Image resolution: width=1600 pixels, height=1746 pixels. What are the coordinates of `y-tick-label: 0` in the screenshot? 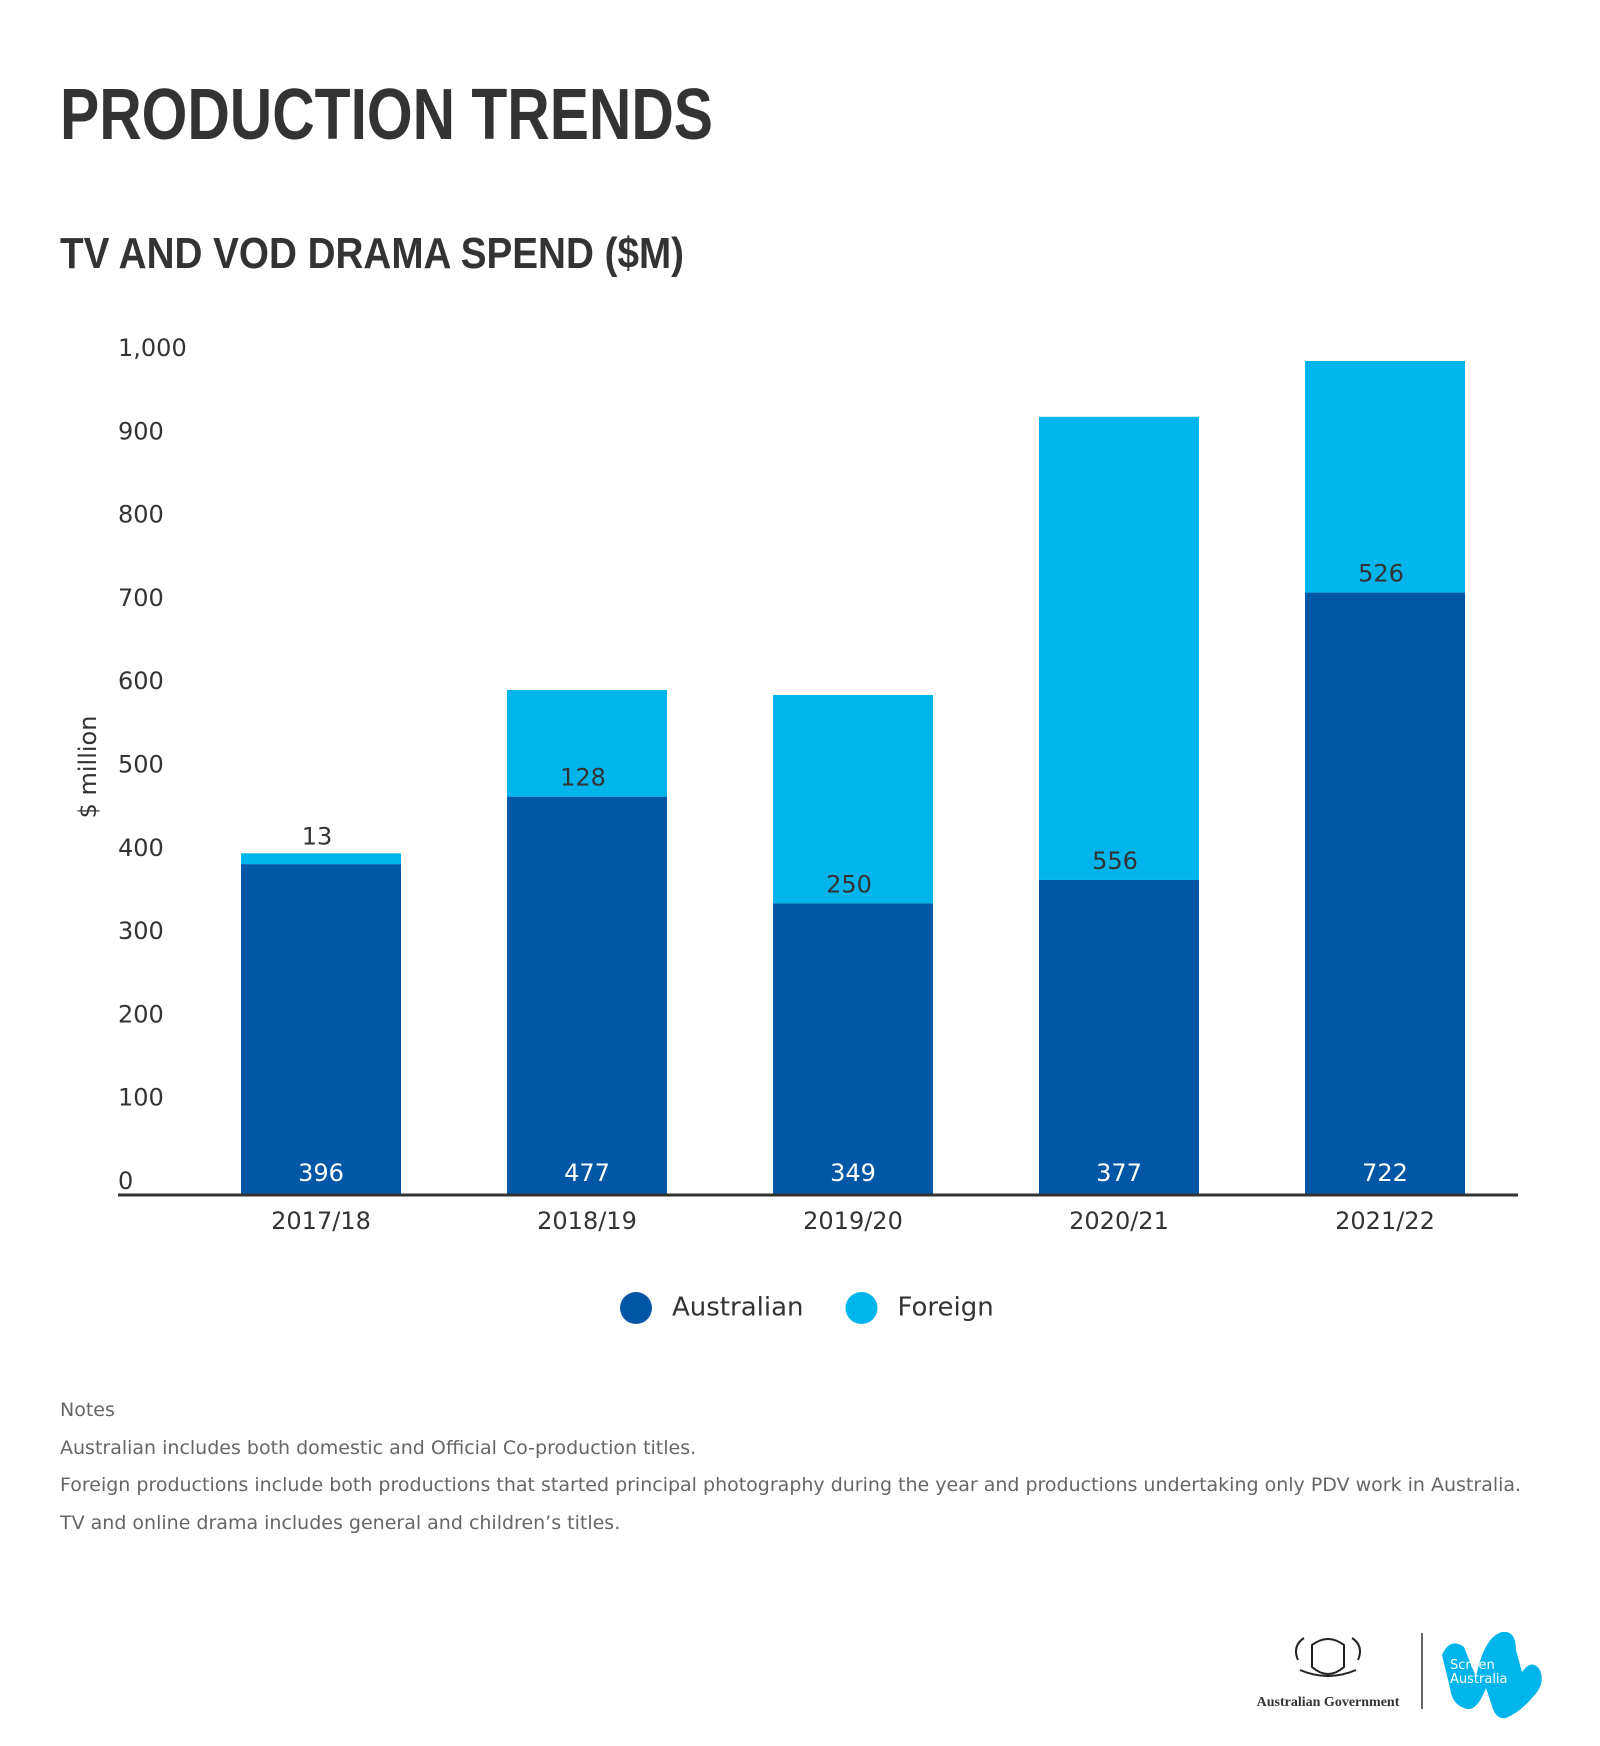 It's located at (125, 1181).